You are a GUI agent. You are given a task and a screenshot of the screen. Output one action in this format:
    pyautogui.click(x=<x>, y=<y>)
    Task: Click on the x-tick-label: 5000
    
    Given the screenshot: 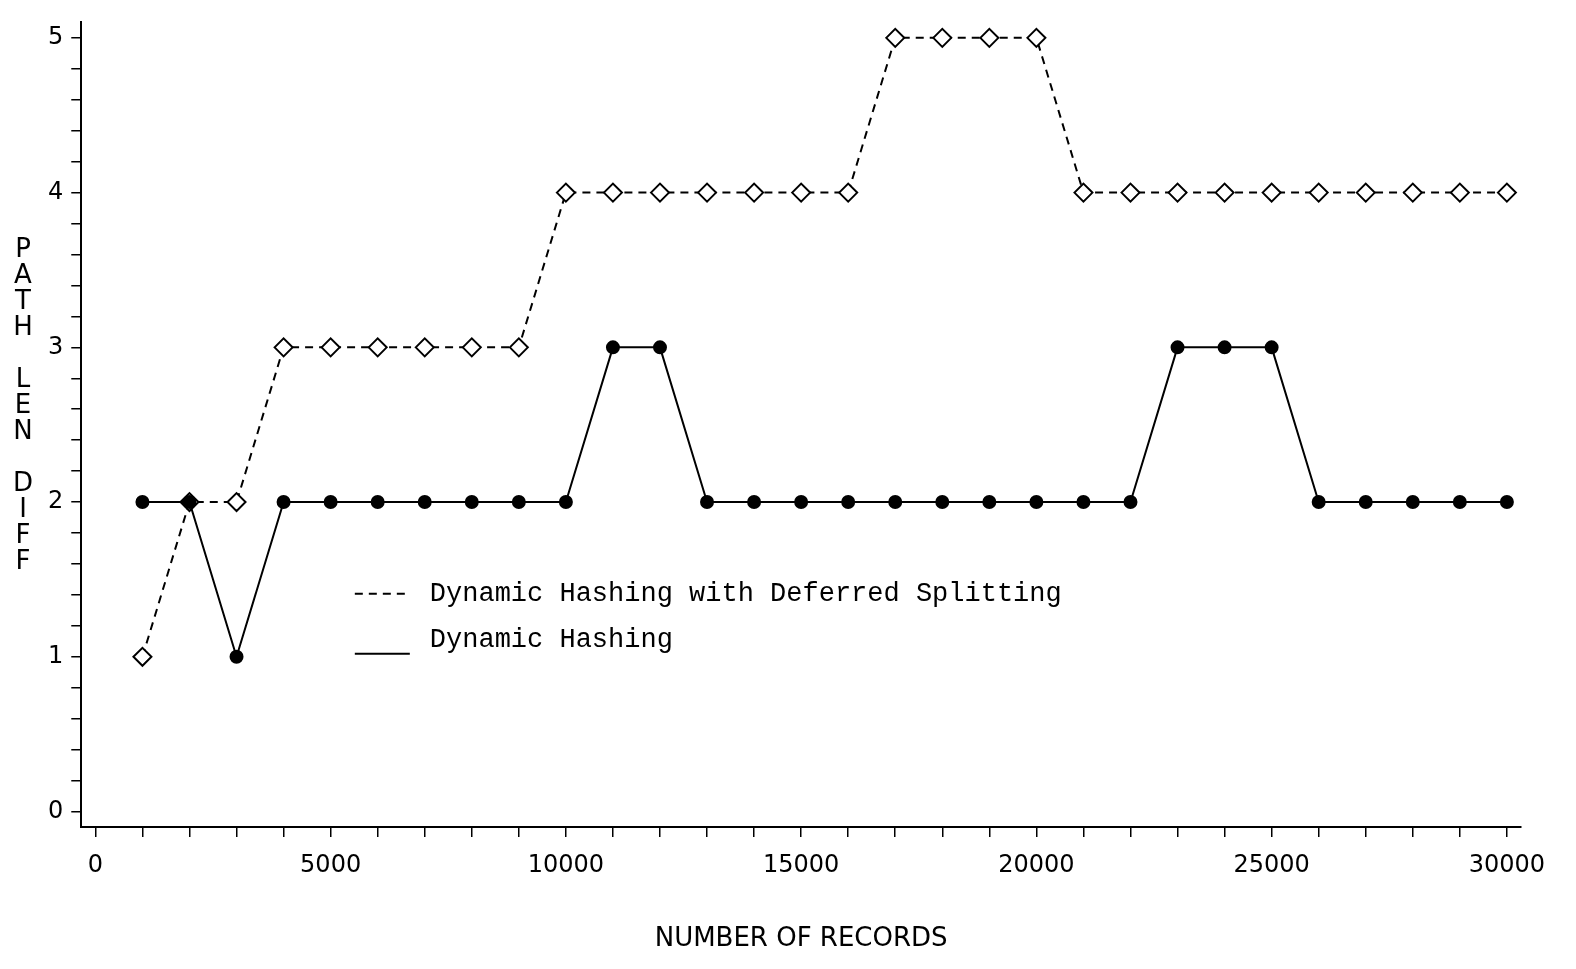 What is the action you would take?
    pyautogui.click(x=331, y=863)
    